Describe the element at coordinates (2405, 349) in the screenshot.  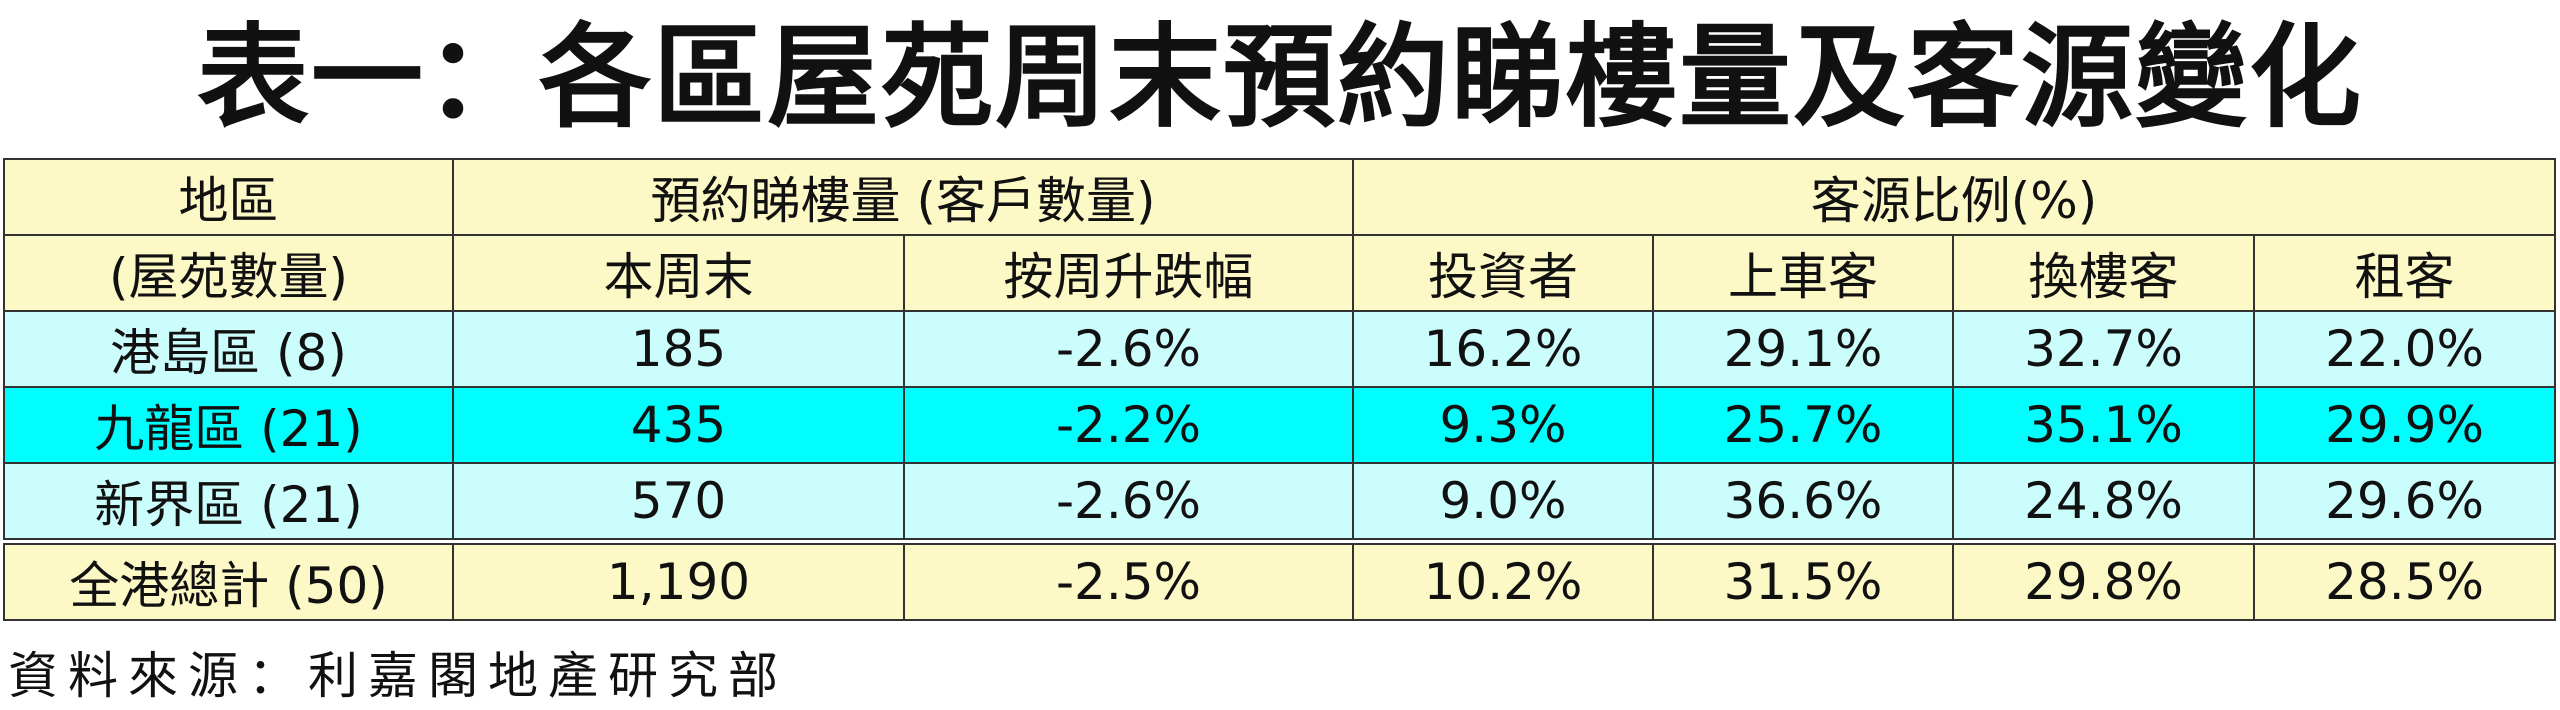
I see `table-cell: 22.0%` at that location.